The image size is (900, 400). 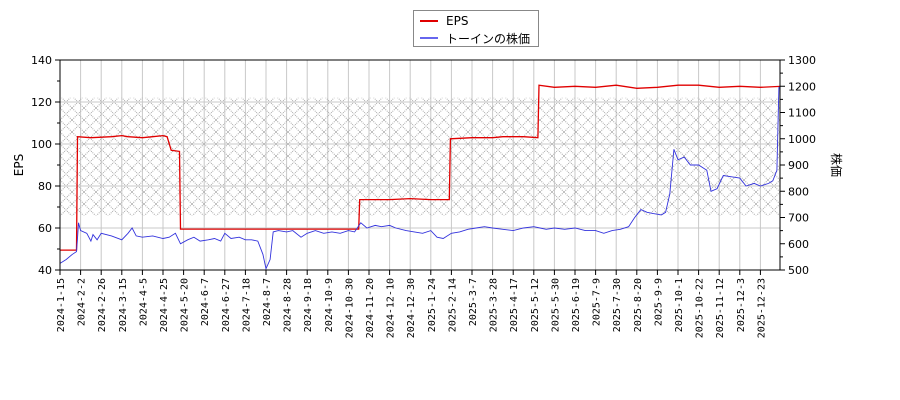 I want to click on svg-text: 2024-3-15, so click(x=123, y=305).